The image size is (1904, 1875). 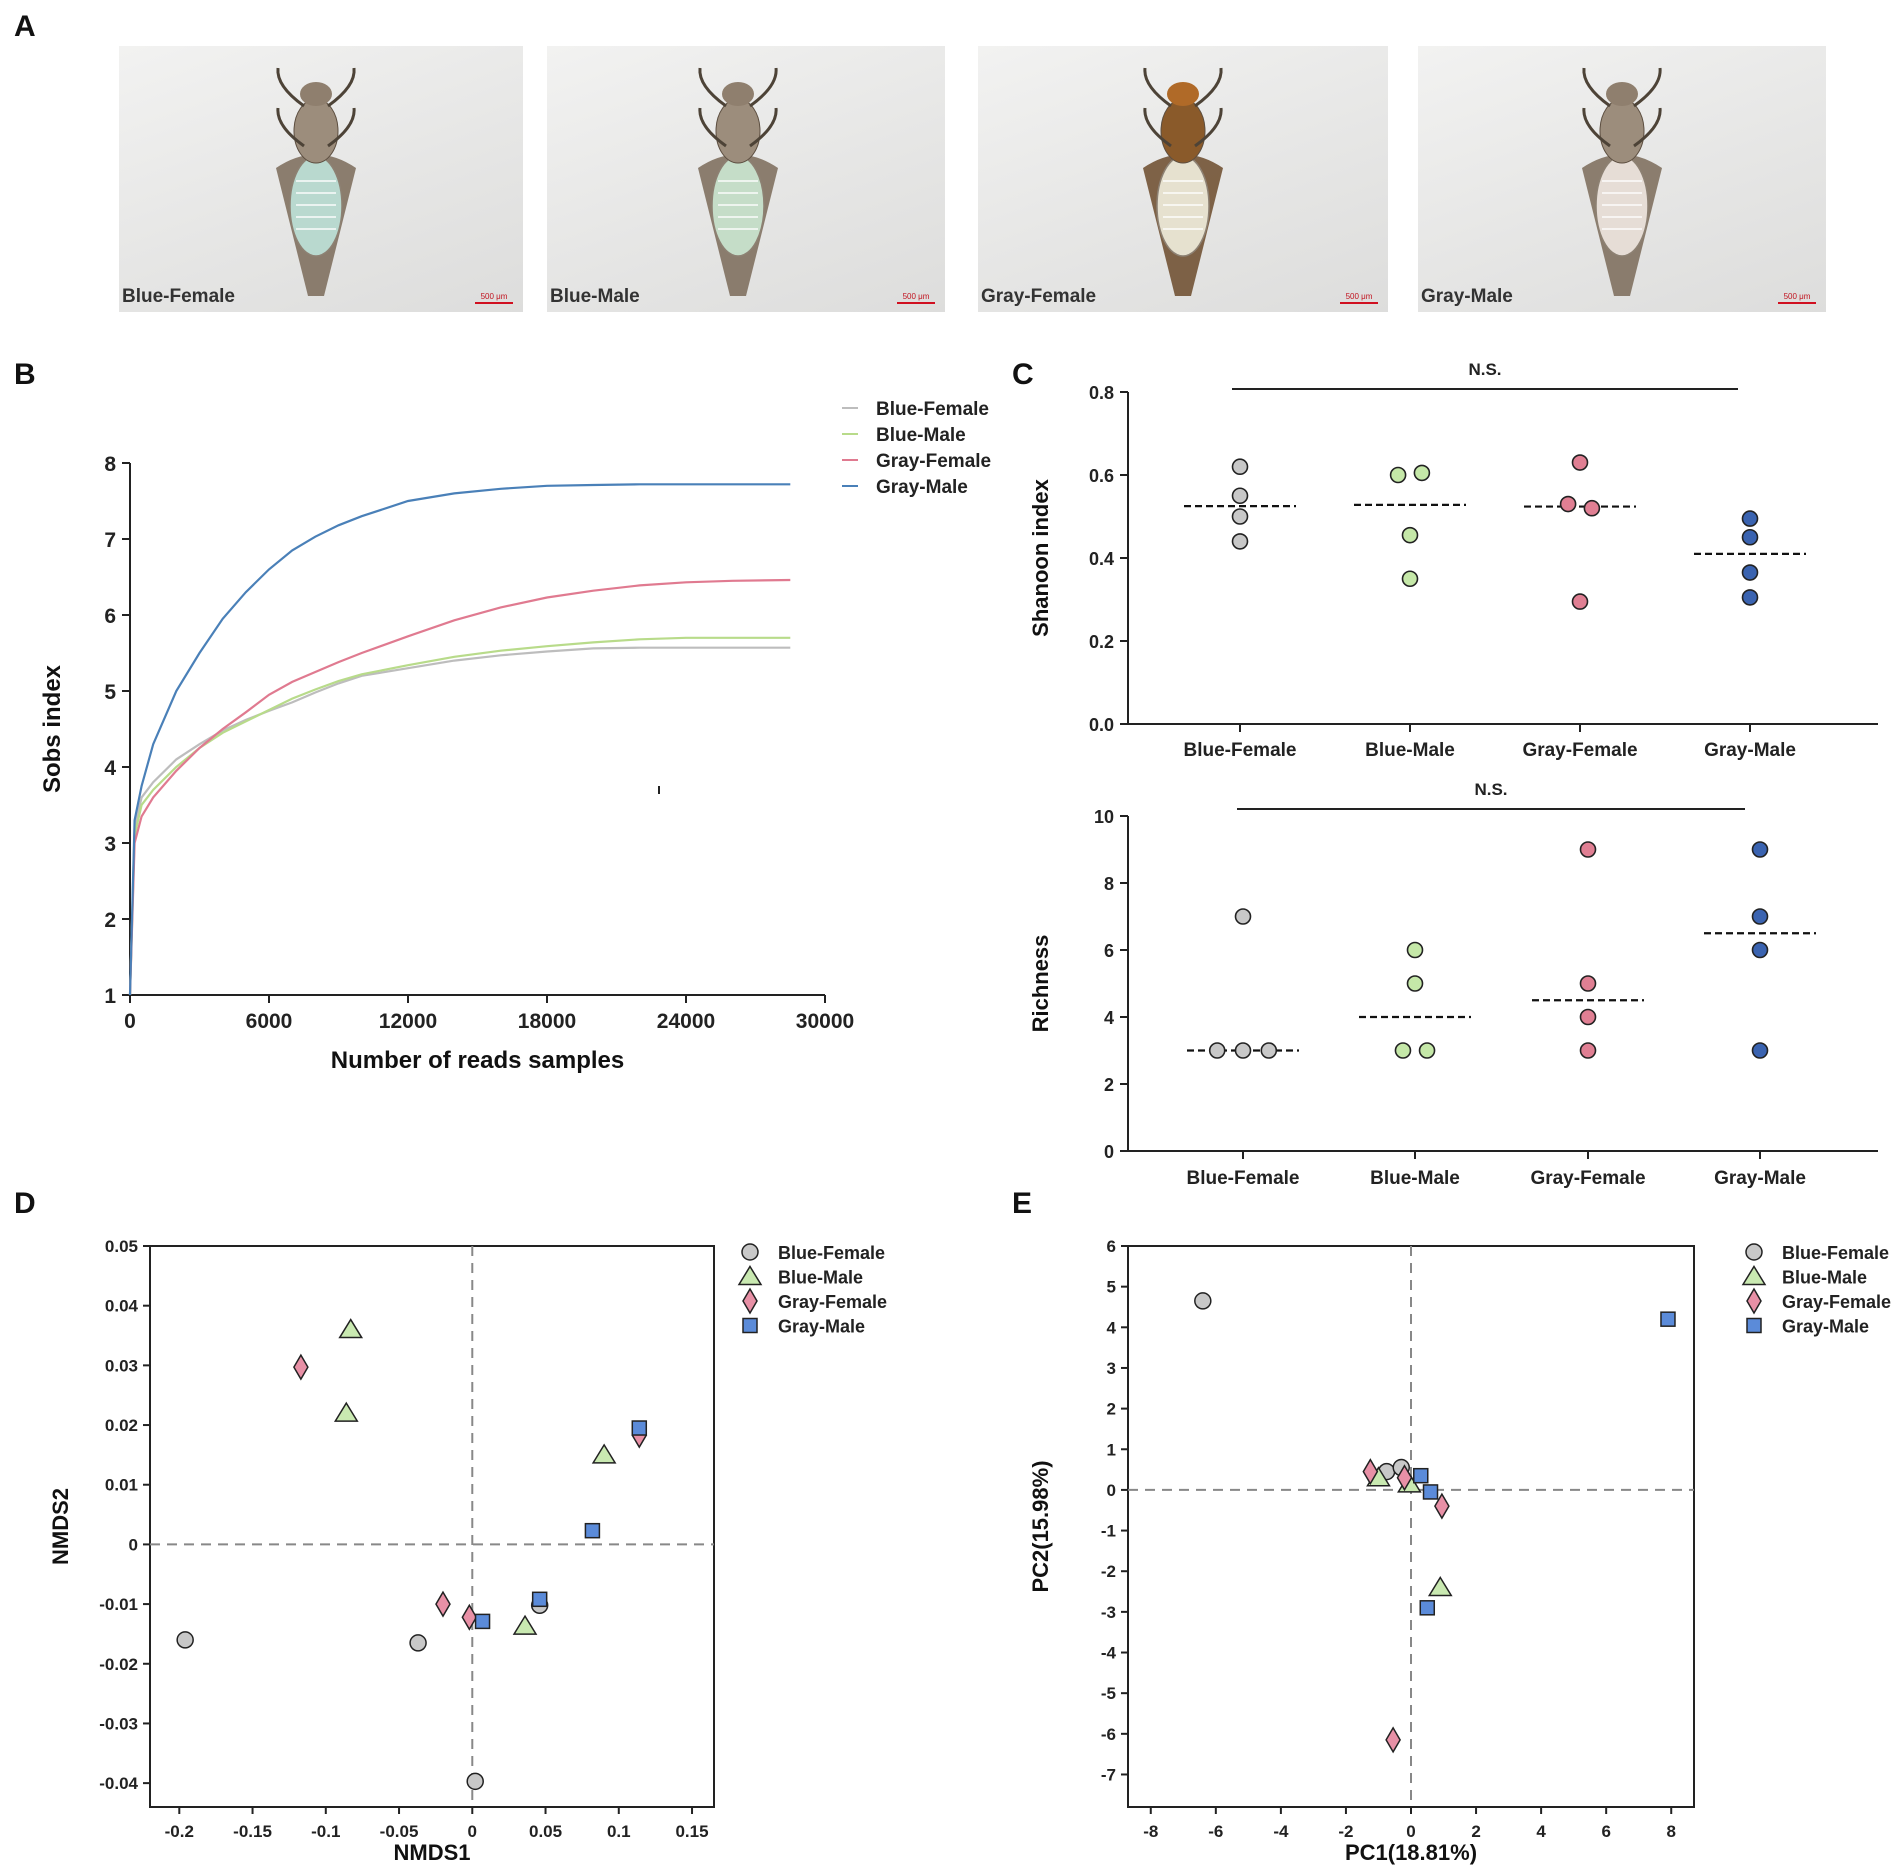 I want to click on legend-label: Blue-Female, so click(x=831, y=1253).